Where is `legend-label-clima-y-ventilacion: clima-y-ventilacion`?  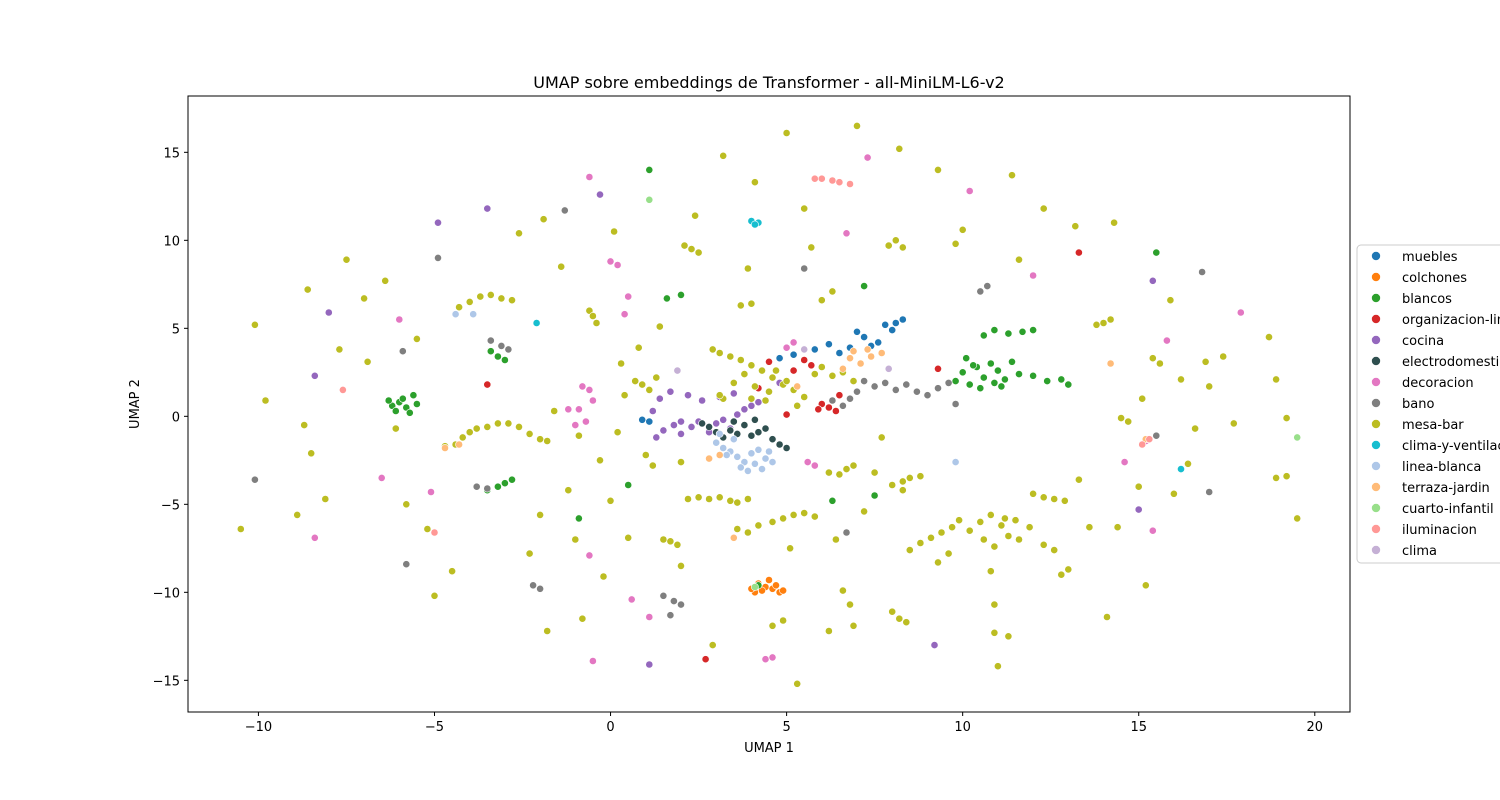 legend-label-clima-y-ventilacion: clima-y-ventilacion is located at coordinates (1451, 446).